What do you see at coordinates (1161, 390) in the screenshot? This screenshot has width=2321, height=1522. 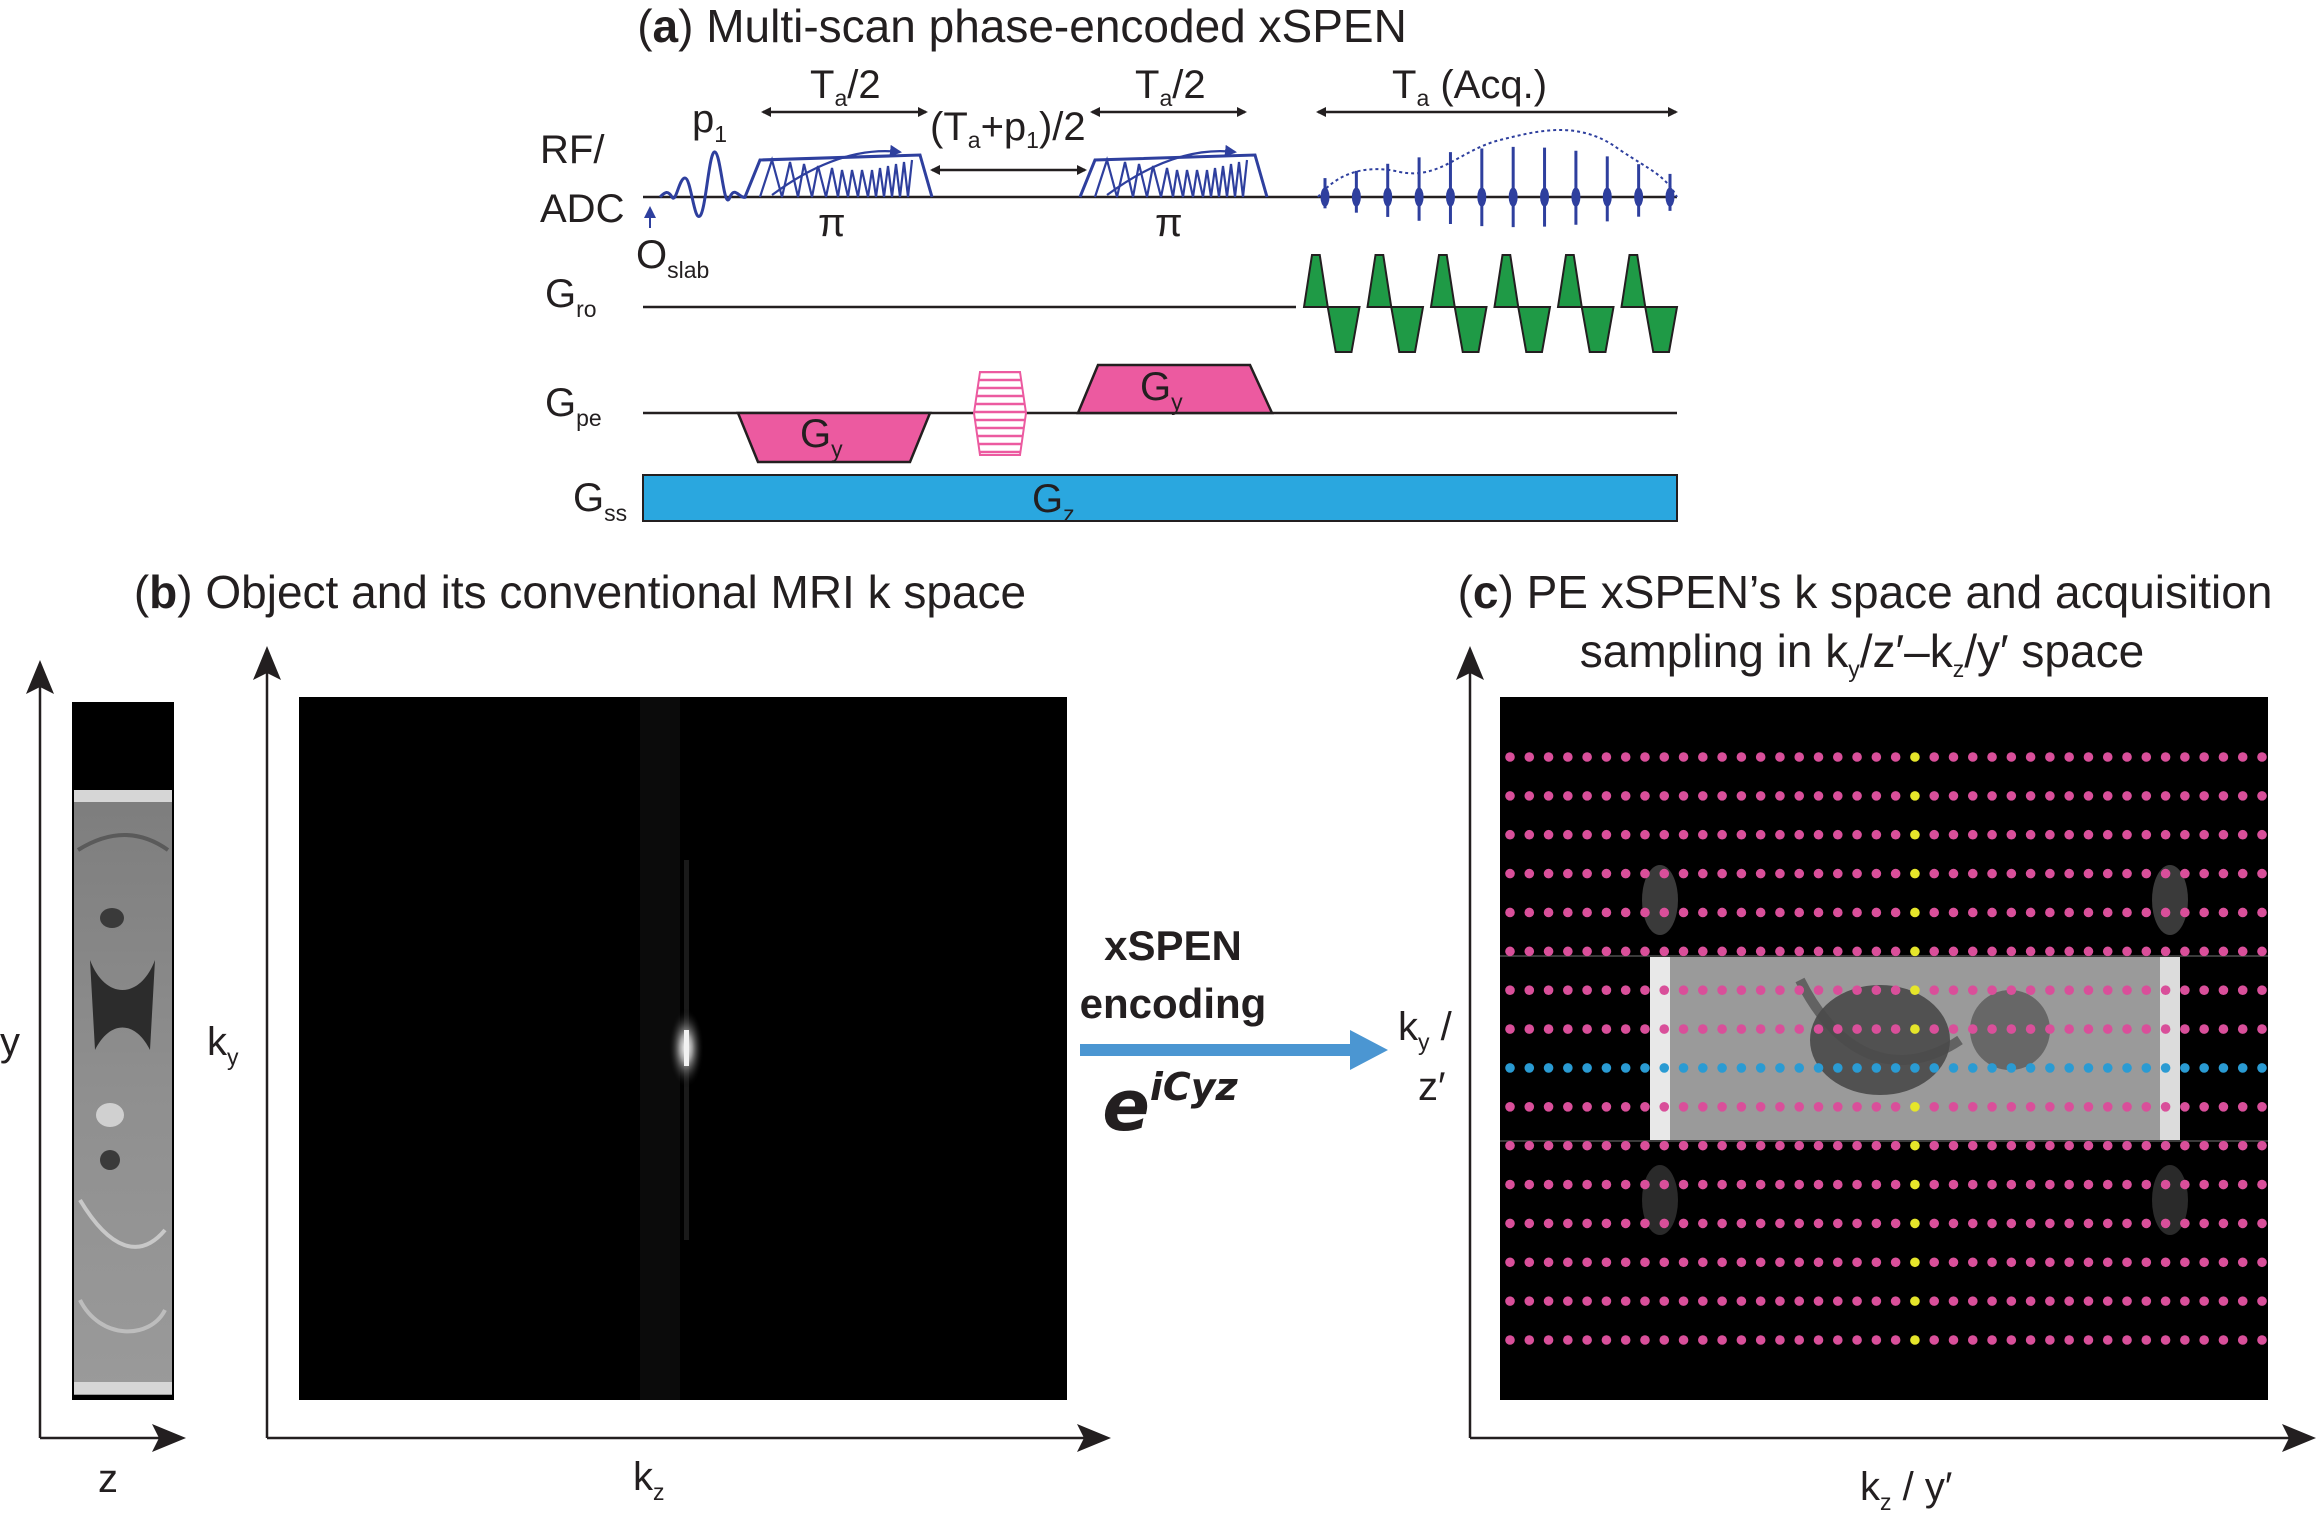 I see `gy-positive-label: Gy` at bounding box center [1161, 390].